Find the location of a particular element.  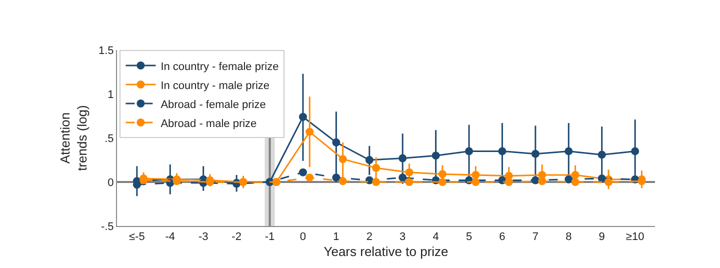

x-tick-label: 4 is located at coordinates (435, 237).